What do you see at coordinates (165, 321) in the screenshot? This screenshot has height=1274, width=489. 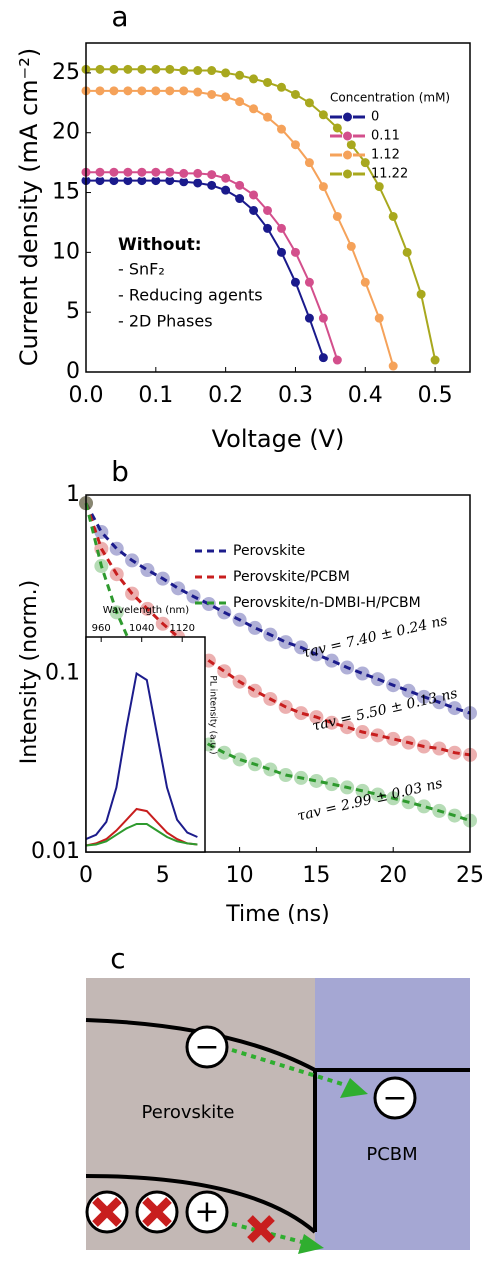 I see `annotation: - 2D Phases` at bounding box center [165, 321].